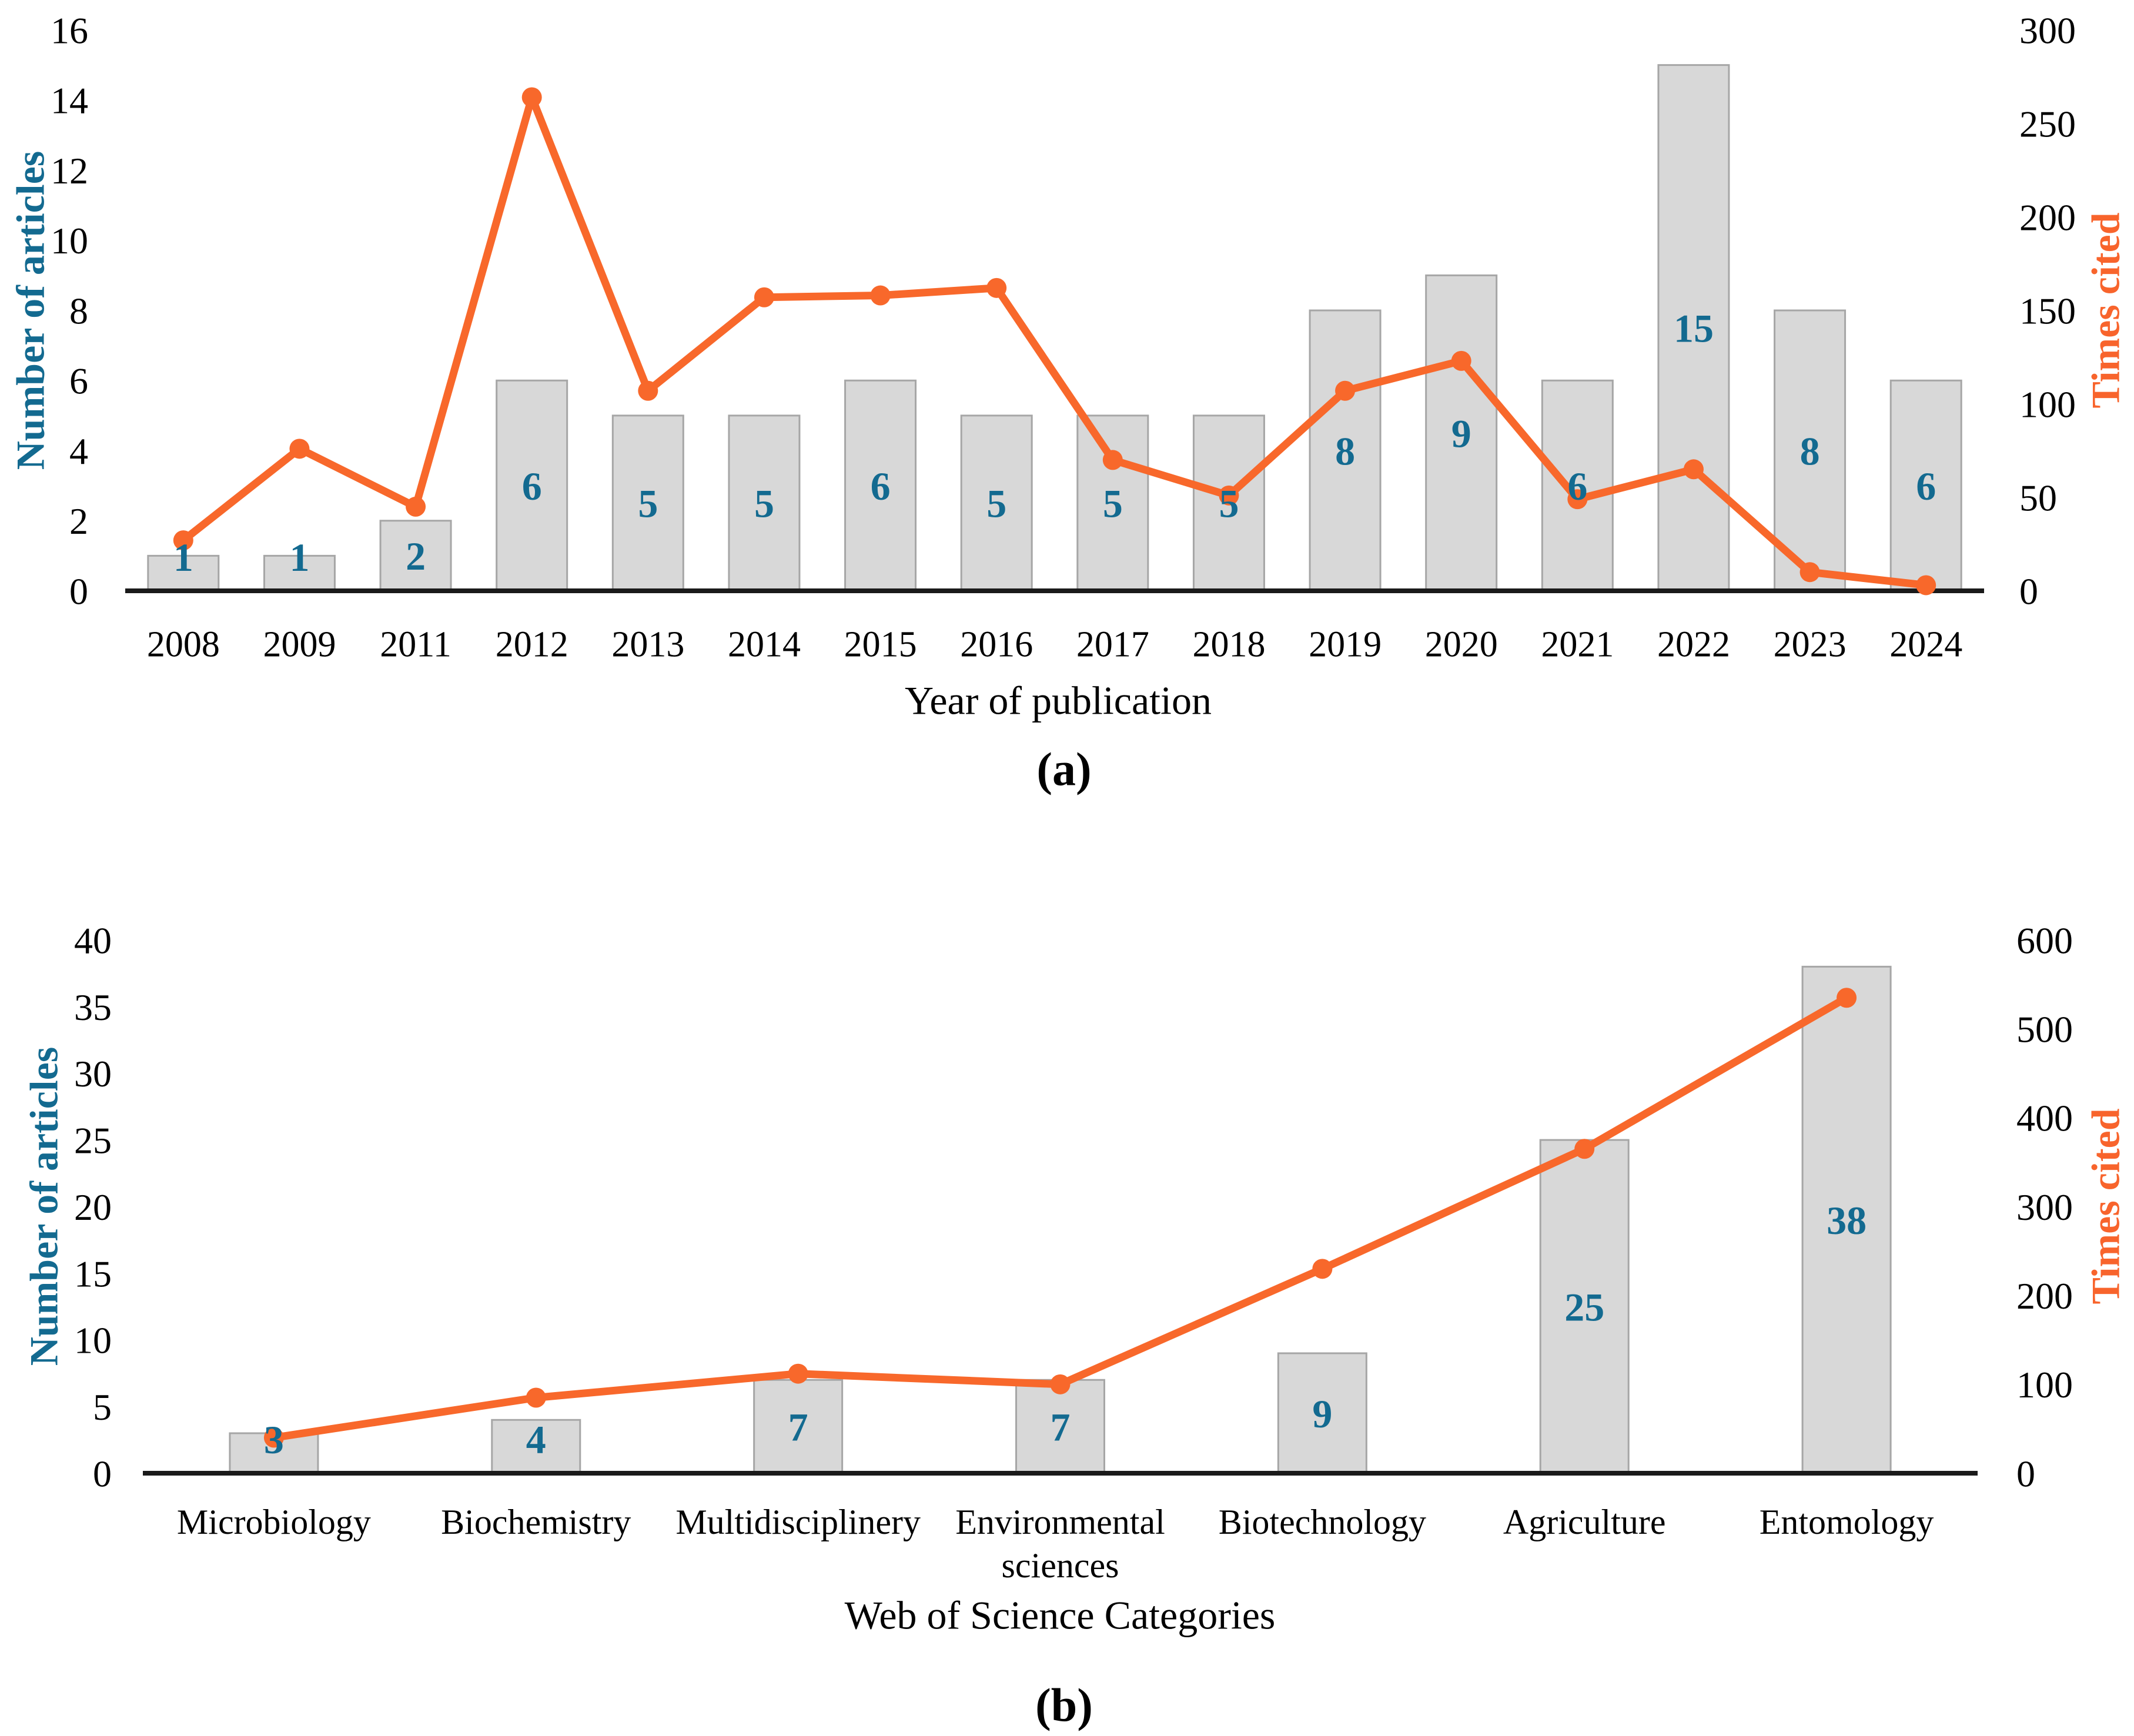 This screenshot has width=2134, height=1736. I want to click on left-axis-tick-label: 14, so click(69, 101).